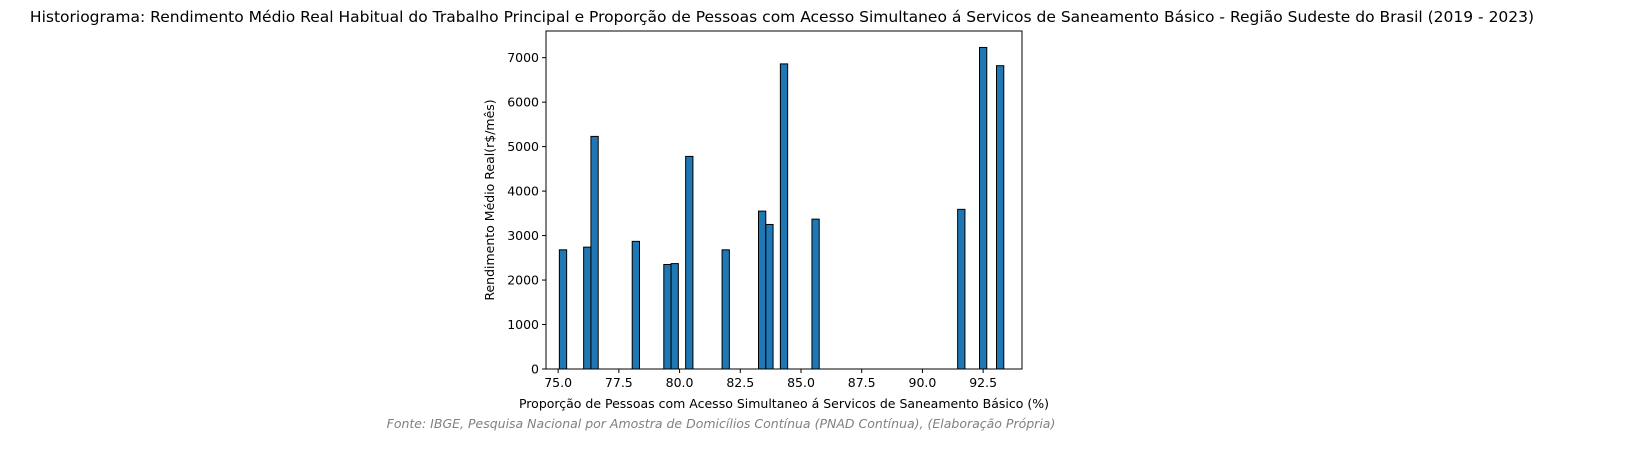  What do you see at coordinates (526, 213) in the screenshot?
I see `y-axis-ticks: 0 1000 2000 3000 4000 5000 6000 7000` at bounding box center [526, 213].